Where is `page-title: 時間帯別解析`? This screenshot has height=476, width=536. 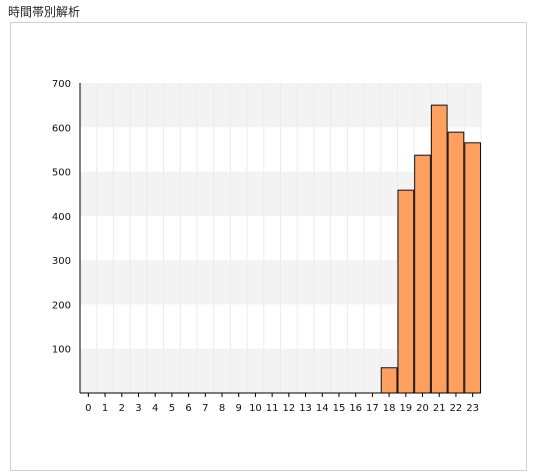 page-title: 時間帯別解析 is located at coordinates (44, 12).